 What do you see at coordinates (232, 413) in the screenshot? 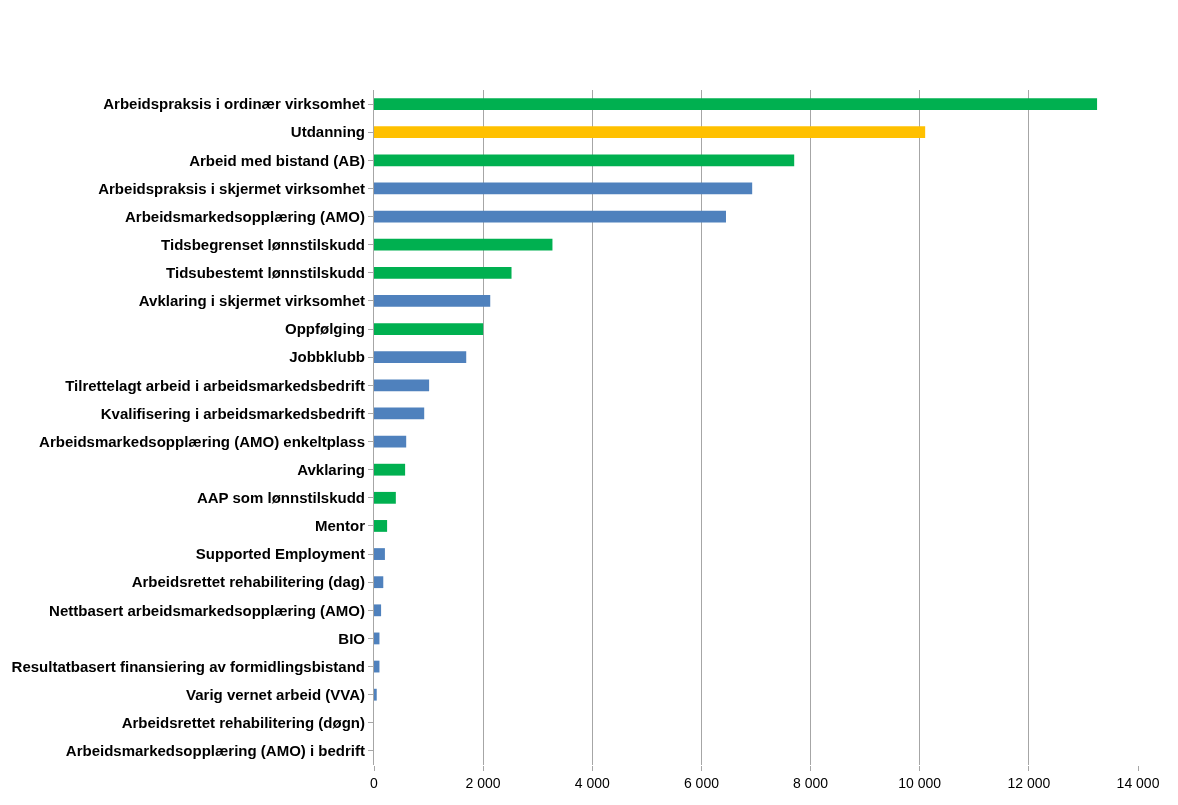
I see `y-tick-label: Kvalifisering i arbeidsmarkedsbedrift` at bounding box center [232, 413].